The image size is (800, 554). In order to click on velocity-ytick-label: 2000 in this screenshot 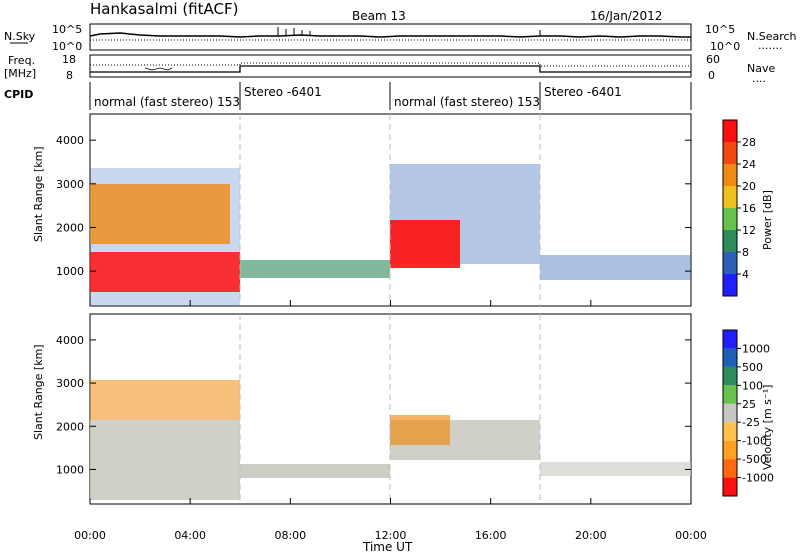, I will do `click(70, 426)`.